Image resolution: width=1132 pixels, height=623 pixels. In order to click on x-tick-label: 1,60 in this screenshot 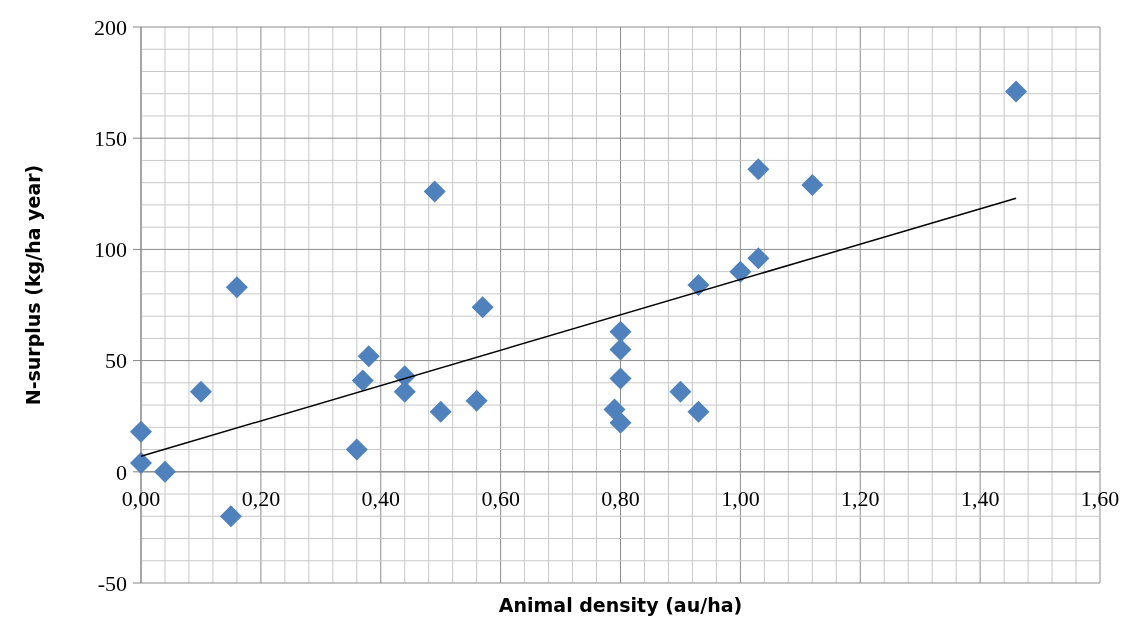, I will do `click(1100, 498)`.